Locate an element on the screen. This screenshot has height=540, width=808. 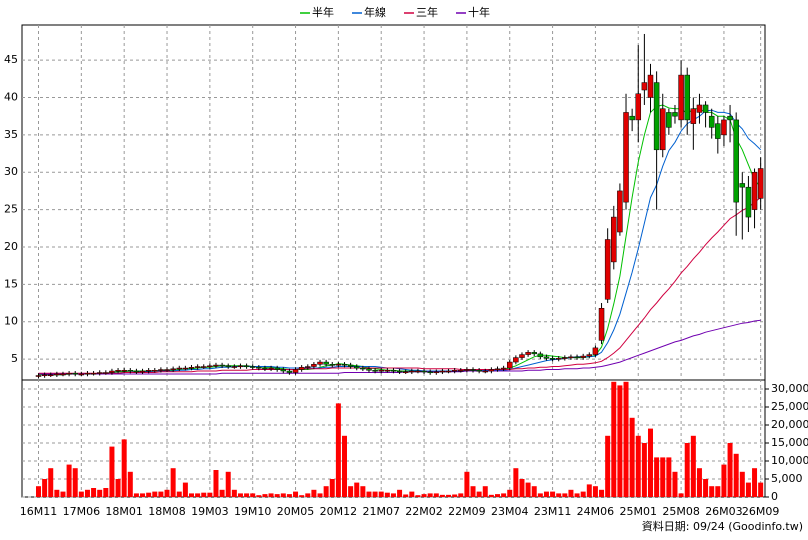
y-tick-label: 5 is located at coordinates (14, 358).